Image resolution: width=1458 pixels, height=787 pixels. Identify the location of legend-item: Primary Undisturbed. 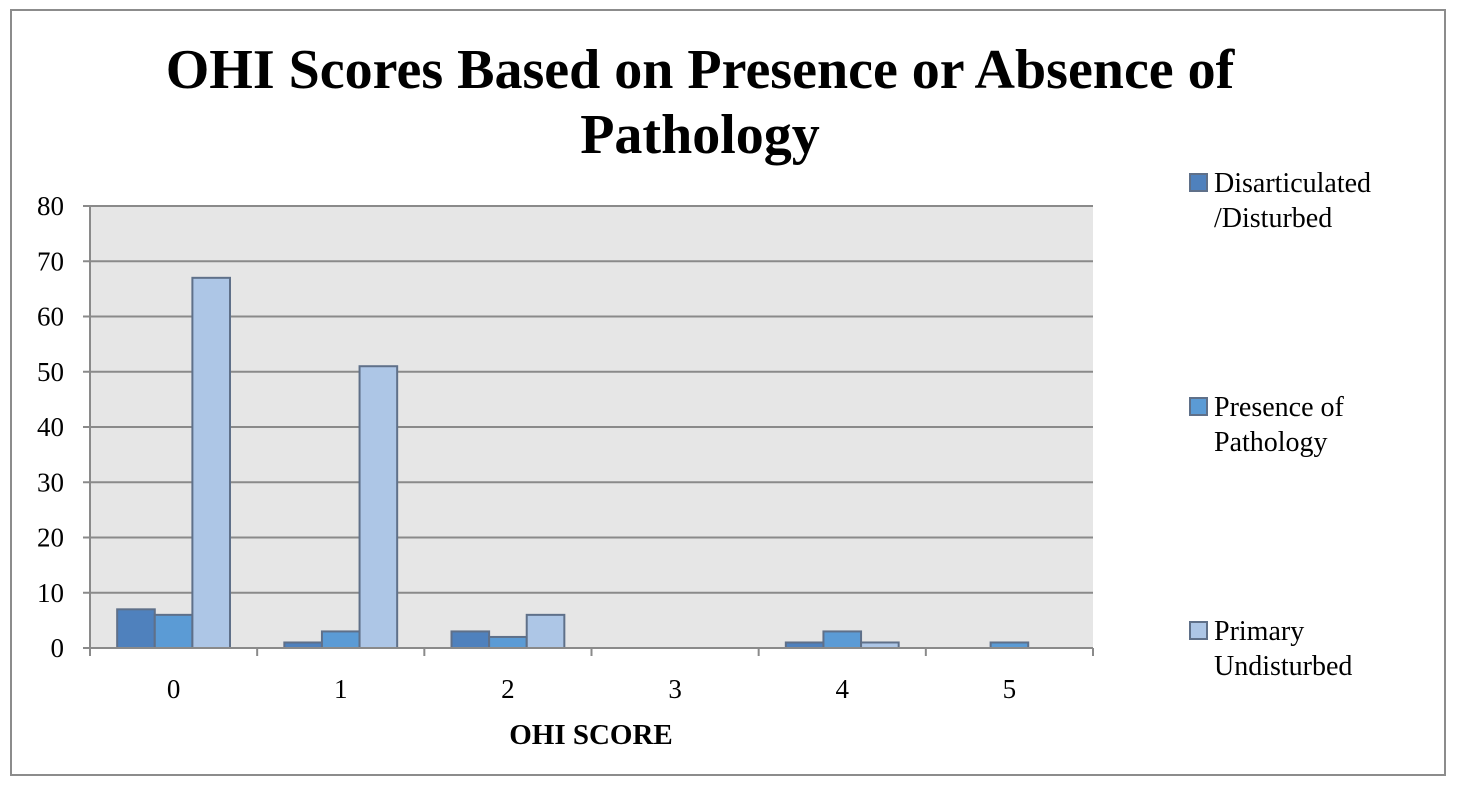
(1270, 649).